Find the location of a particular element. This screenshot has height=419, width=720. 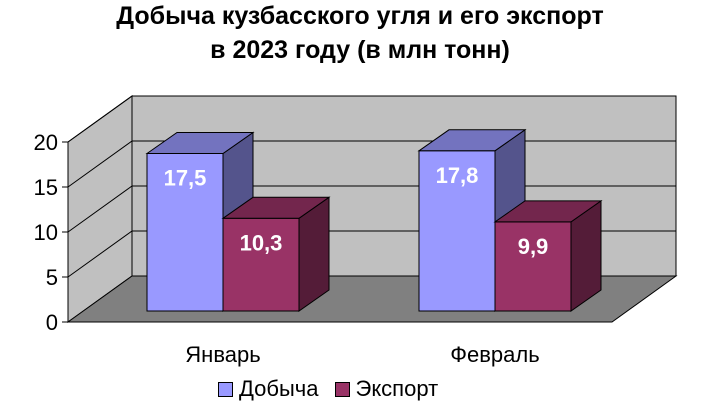

legend-swatch-dobycha is located at coordinates (225, 389).